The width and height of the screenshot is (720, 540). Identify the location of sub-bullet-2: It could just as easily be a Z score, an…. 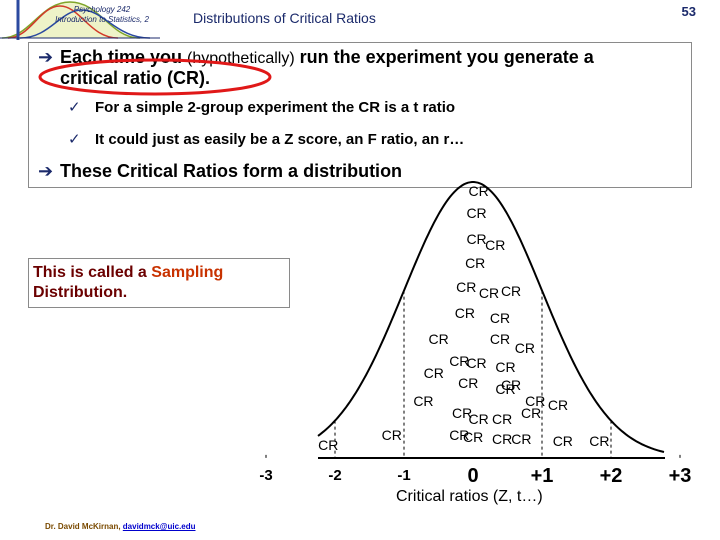
(280, 139).